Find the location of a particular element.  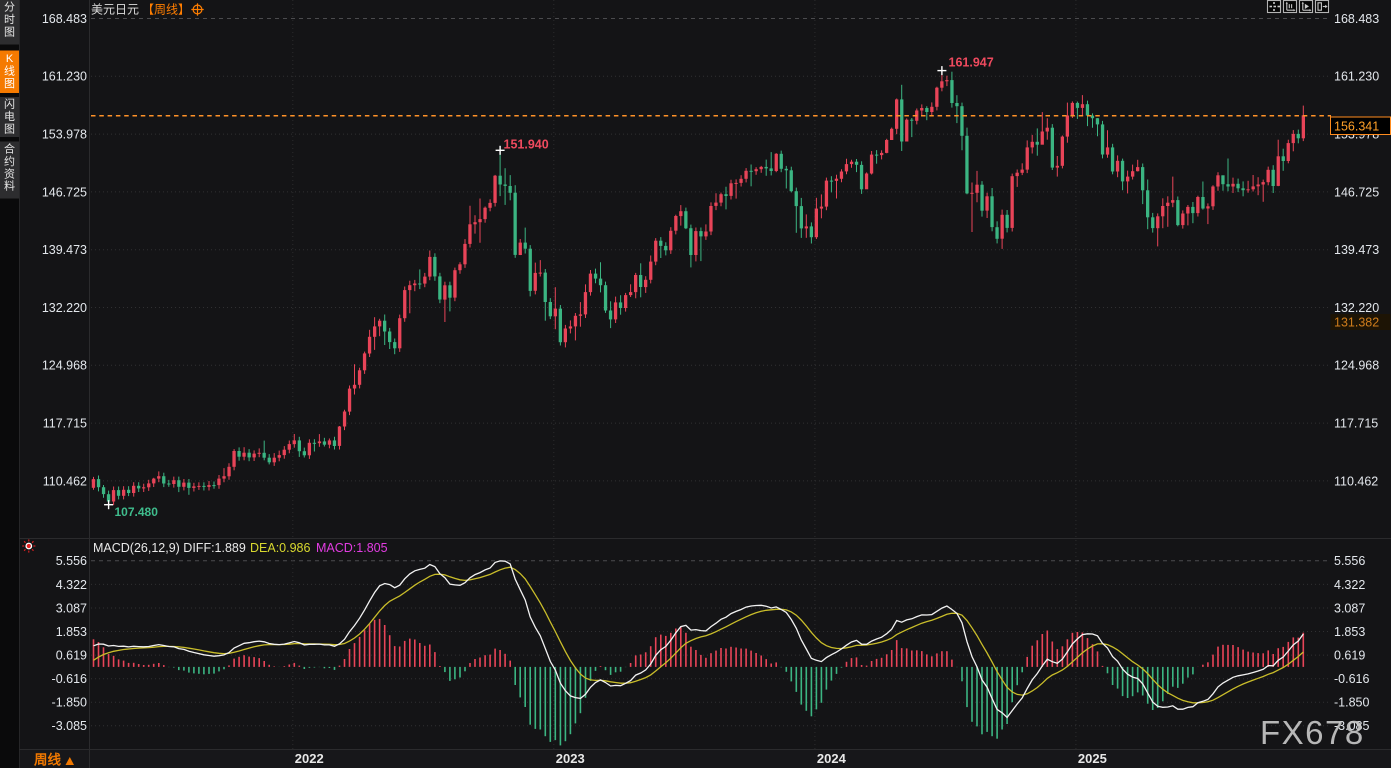

svg-text: K is located at coordinates (10, 59).